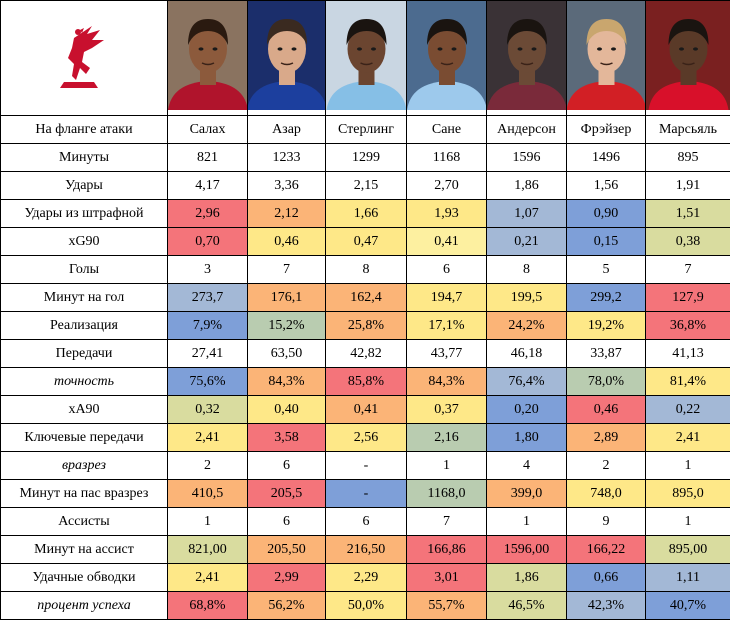 Image resolution: width=730 pixels, height=620 pixels. What do you see at coordinates (688, 578) in the screenshot?
I see `stat-cell: 1,11` at bounding box center [688, 578].